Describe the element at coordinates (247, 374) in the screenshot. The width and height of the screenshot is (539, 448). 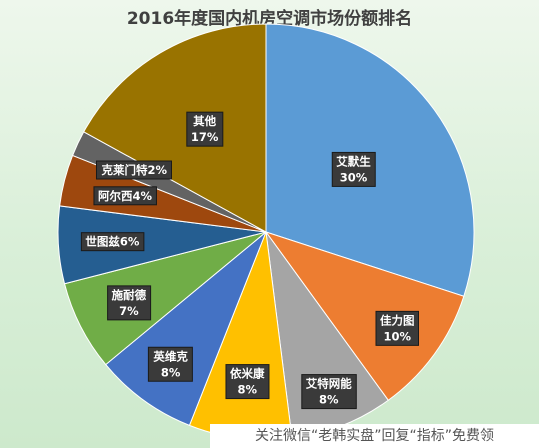
I see `data-label-category: 依米康` at that location.